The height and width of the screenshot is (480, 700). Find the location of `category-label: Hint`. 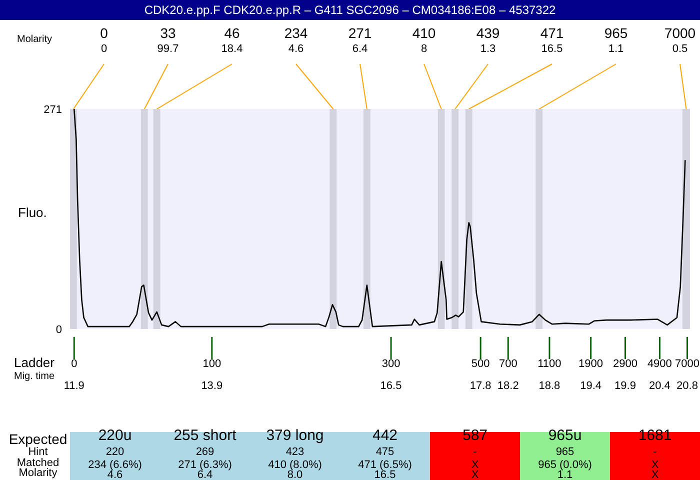

category-label: Hint is located at coordinates (38, 452).